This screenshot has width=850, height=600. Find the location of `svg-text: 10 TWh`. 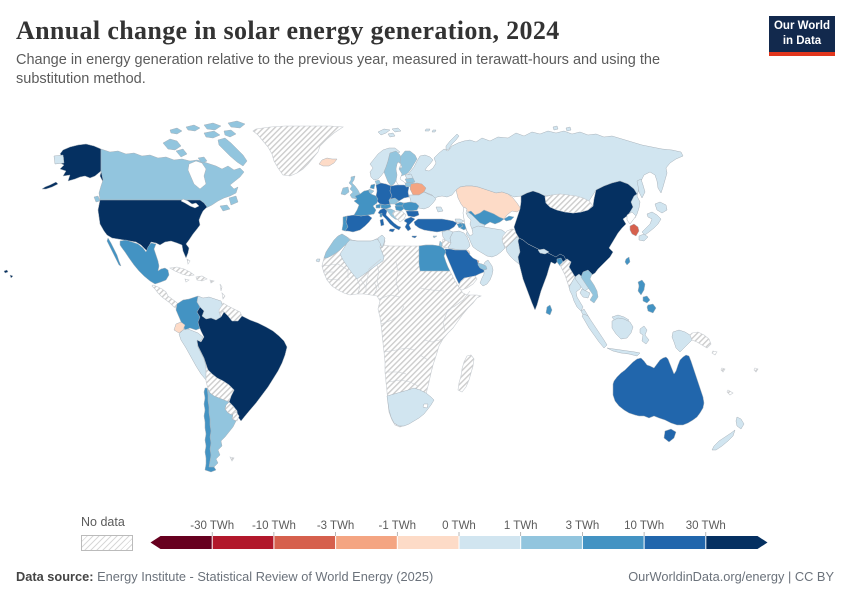

svg-text: 10 TWh is located at coordinates (644, 526).